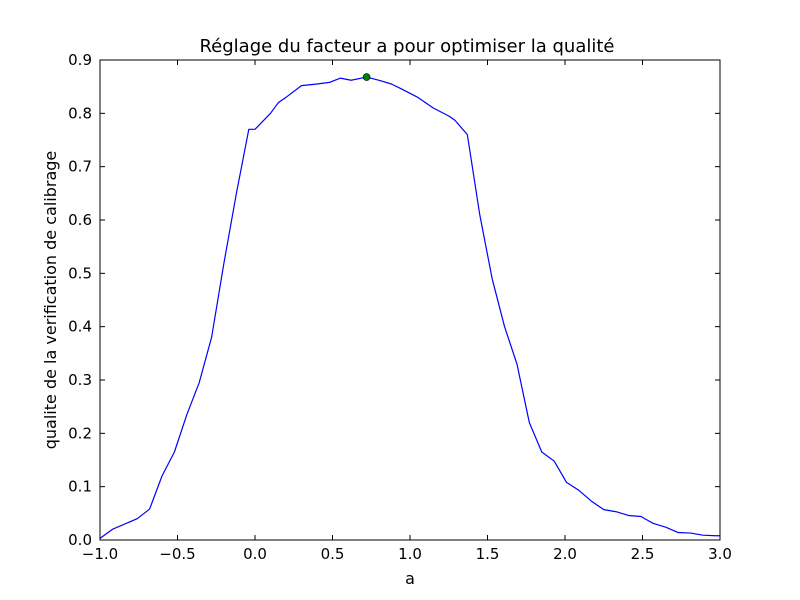 This screenshot has height=600, width=800. I want to click on x-tick-label: 3.0, so click(720, 554).